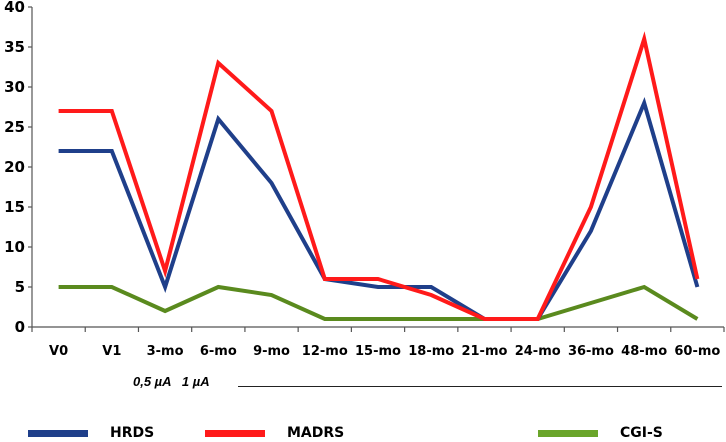 The width and height of the screenshot is (726, 442). I want to click on legend-label-cgis: CGI-S, so click(641, 433).